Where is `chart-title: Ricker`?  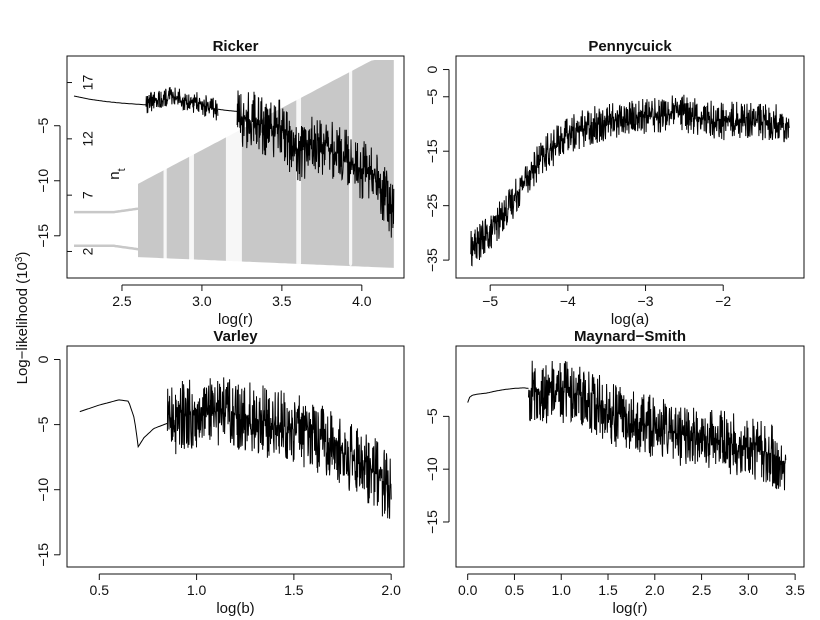
chart-title: Ricker is located at coordinates (236, 46).